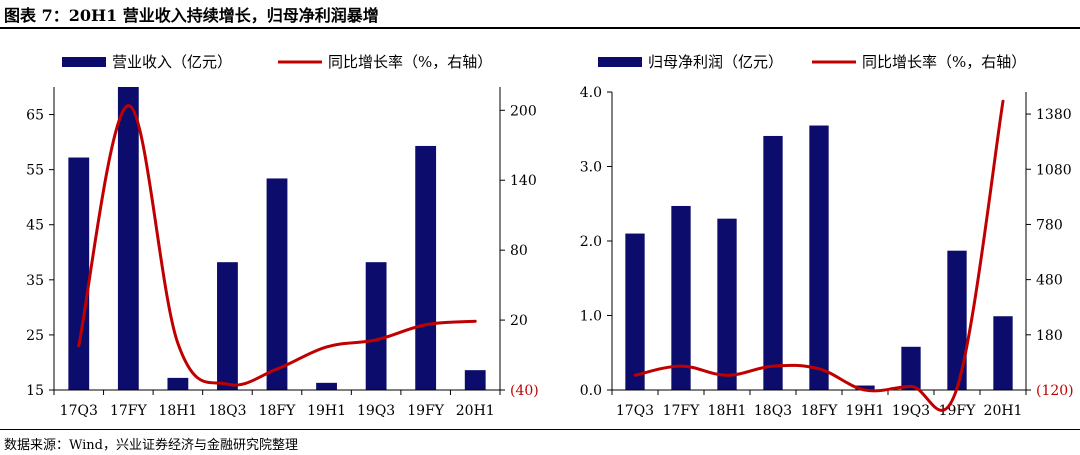  I want to click on left-tick-label: 15, so click(35, 391).